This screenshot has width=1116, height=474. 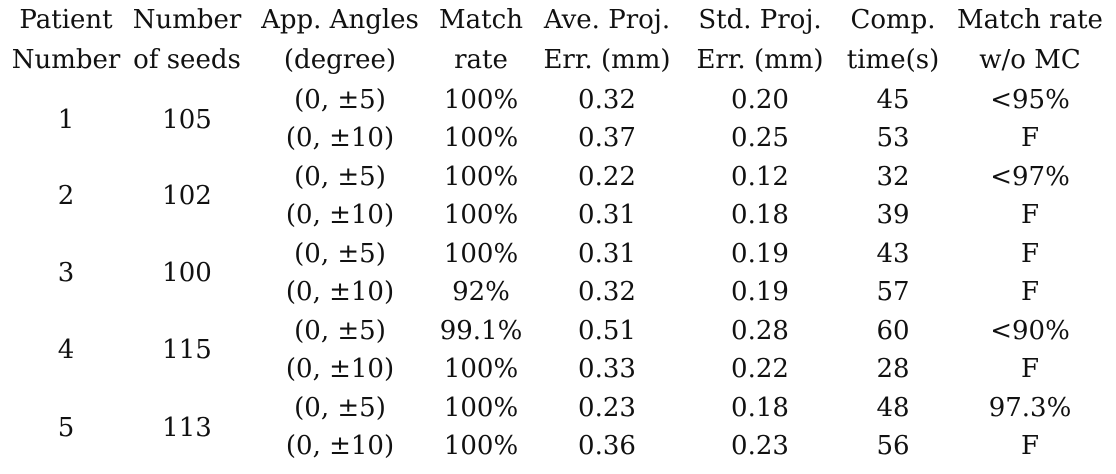 I want to click on seed-count: 100, so click(x=187, y=273).